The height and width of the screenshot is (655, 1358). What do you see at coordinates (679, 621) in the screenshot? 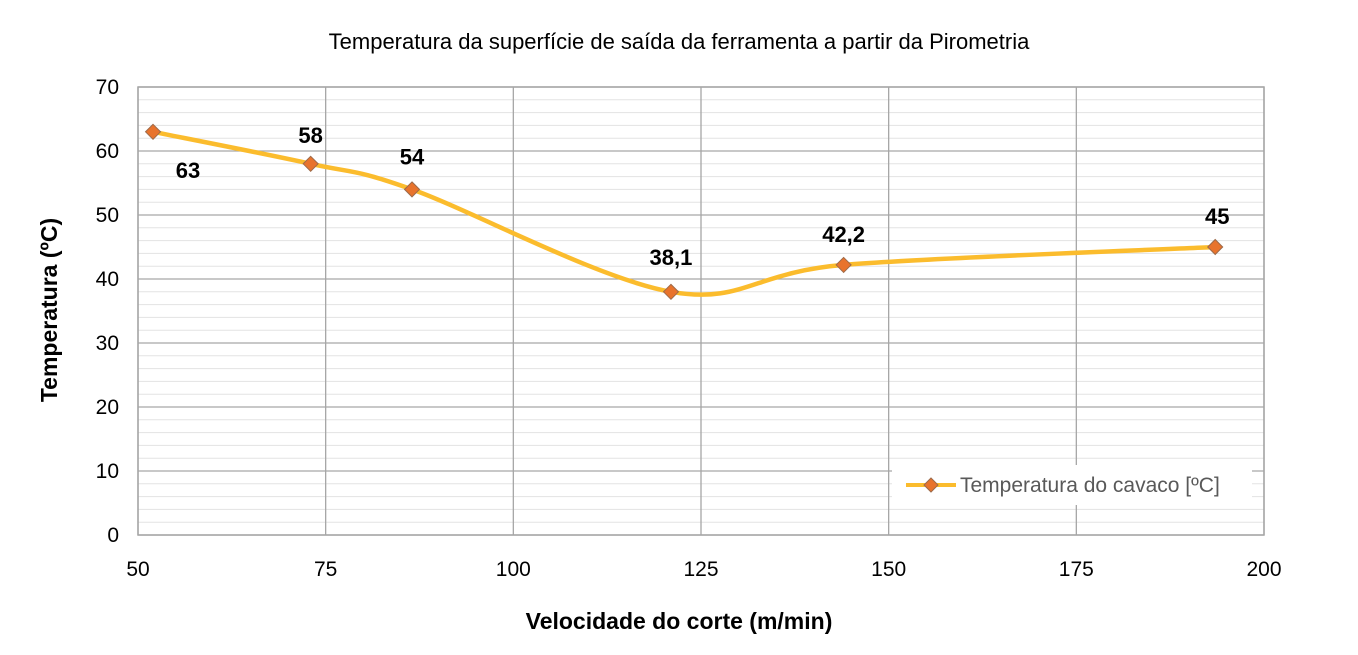
I see `x-axis-title: Velocidade do corte (m/min)` at bounding box center [679, 621].